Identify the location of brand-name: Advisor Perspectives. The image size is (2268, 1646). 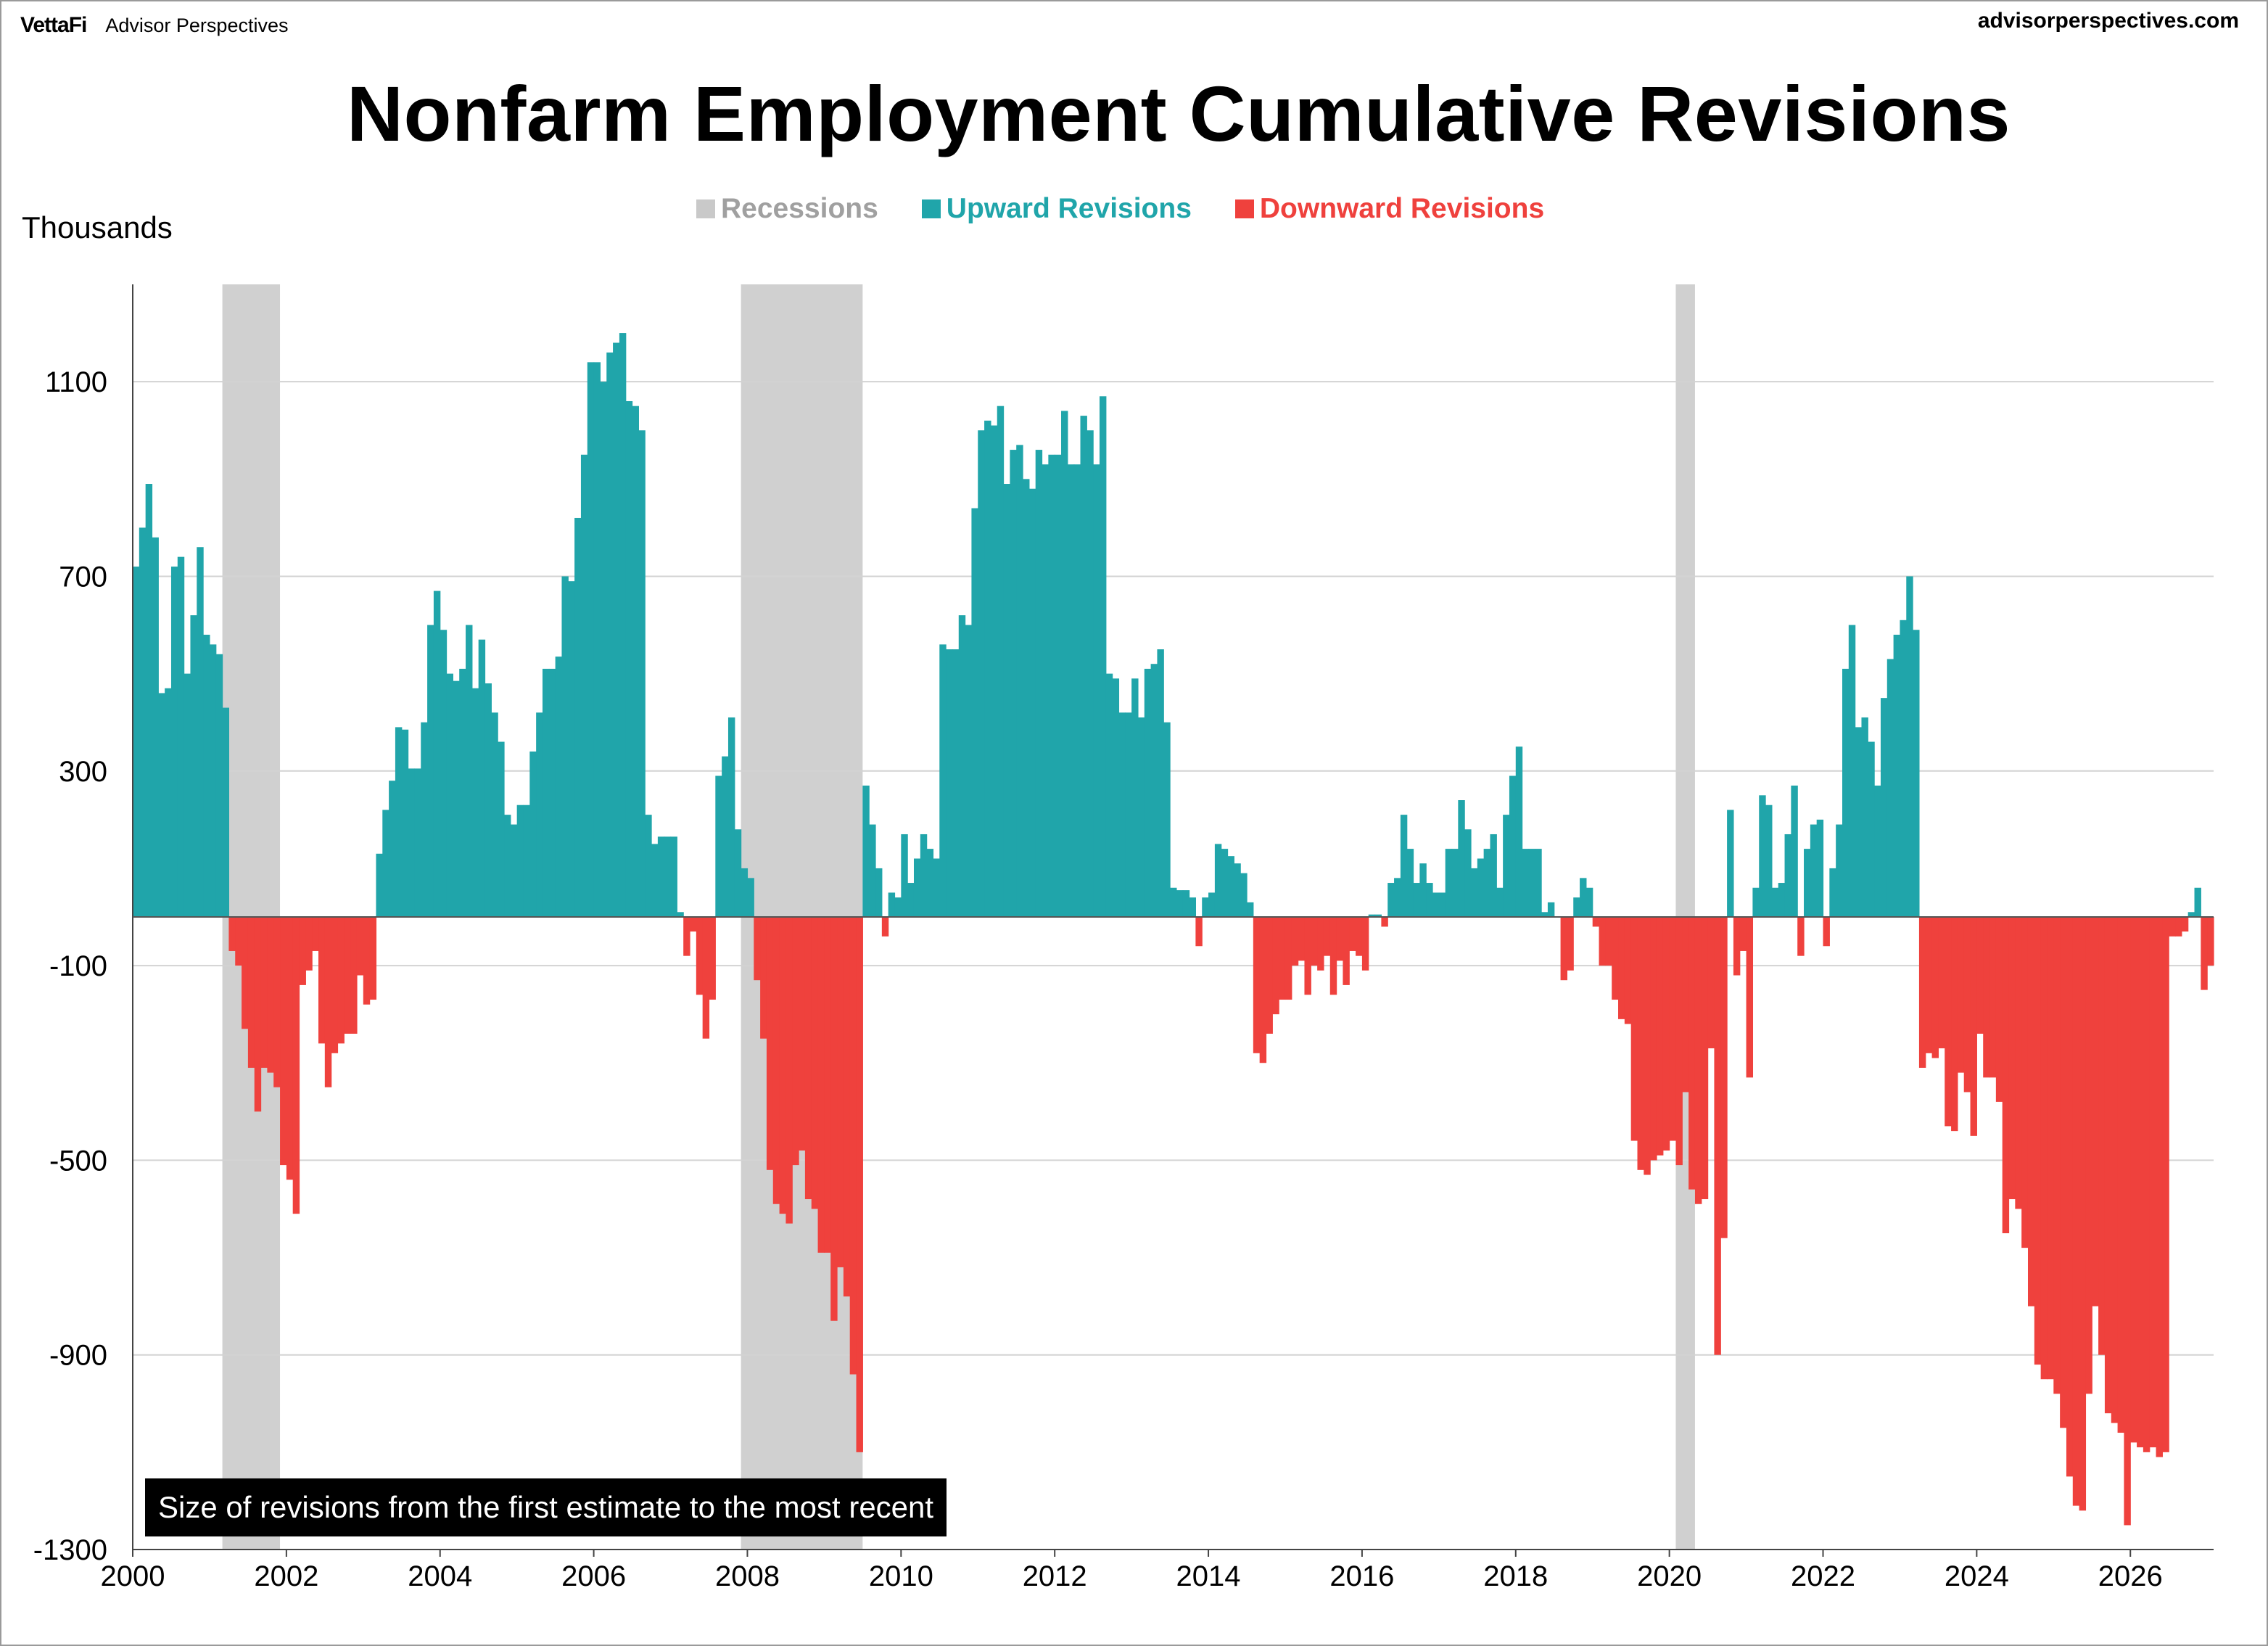
(197, 25).